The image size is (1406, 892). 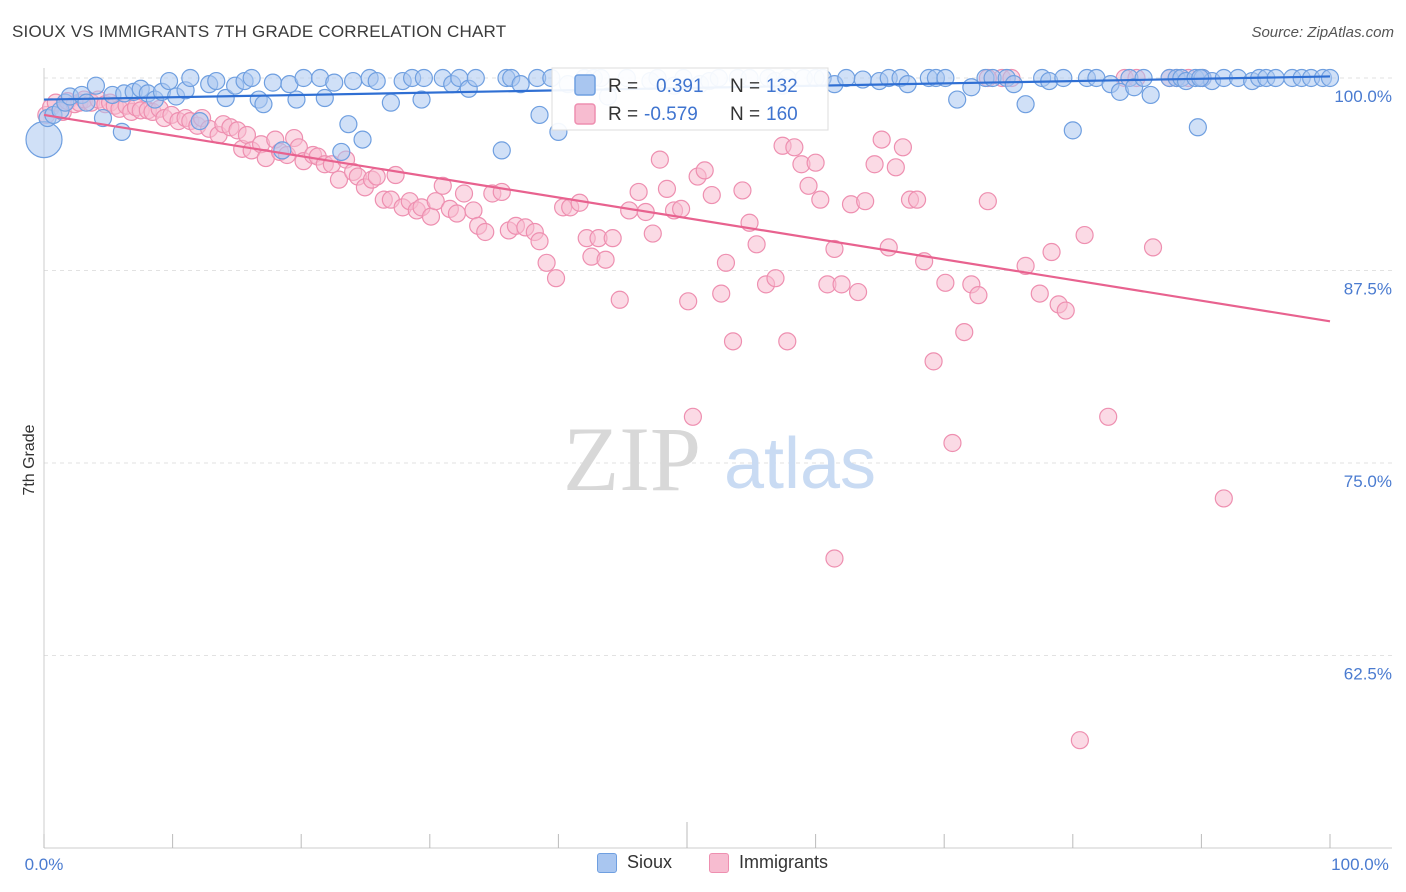 What do you see at coordinates (745, 114) in the screenshot?
I see `legend-immigrants-n-label: N =` at bounding box center [745, 114].